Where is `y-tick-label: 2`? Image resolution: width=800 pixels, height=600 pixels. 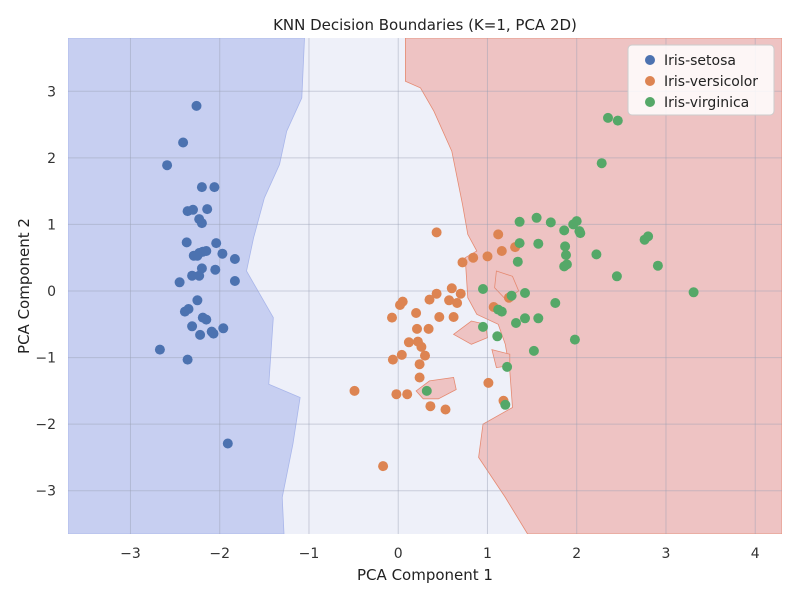 y-tick-label: 2 is located at coordinates (51, 159).